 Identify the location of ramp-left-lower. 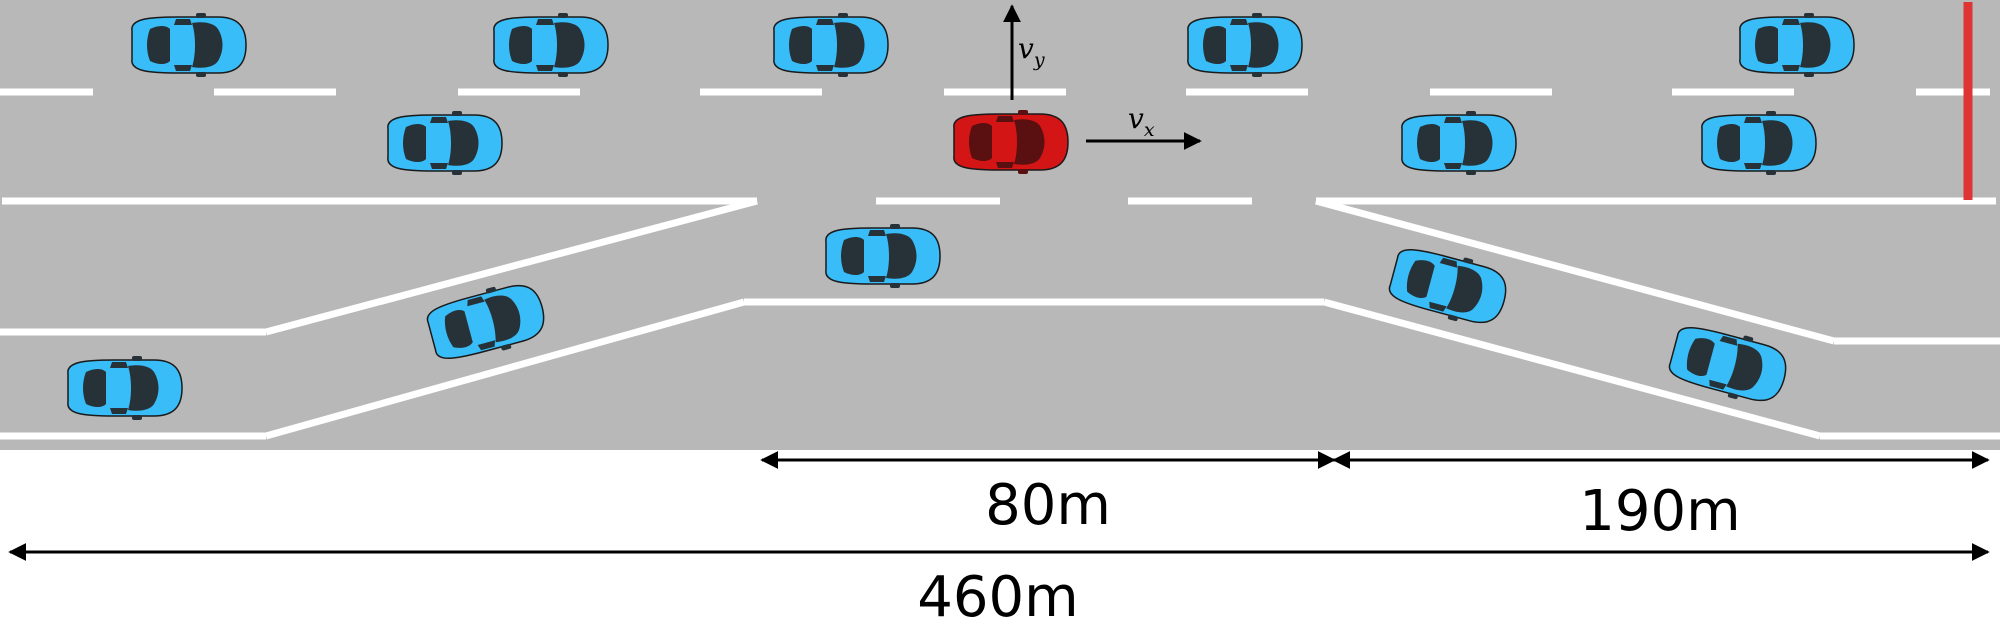
(505, 369).